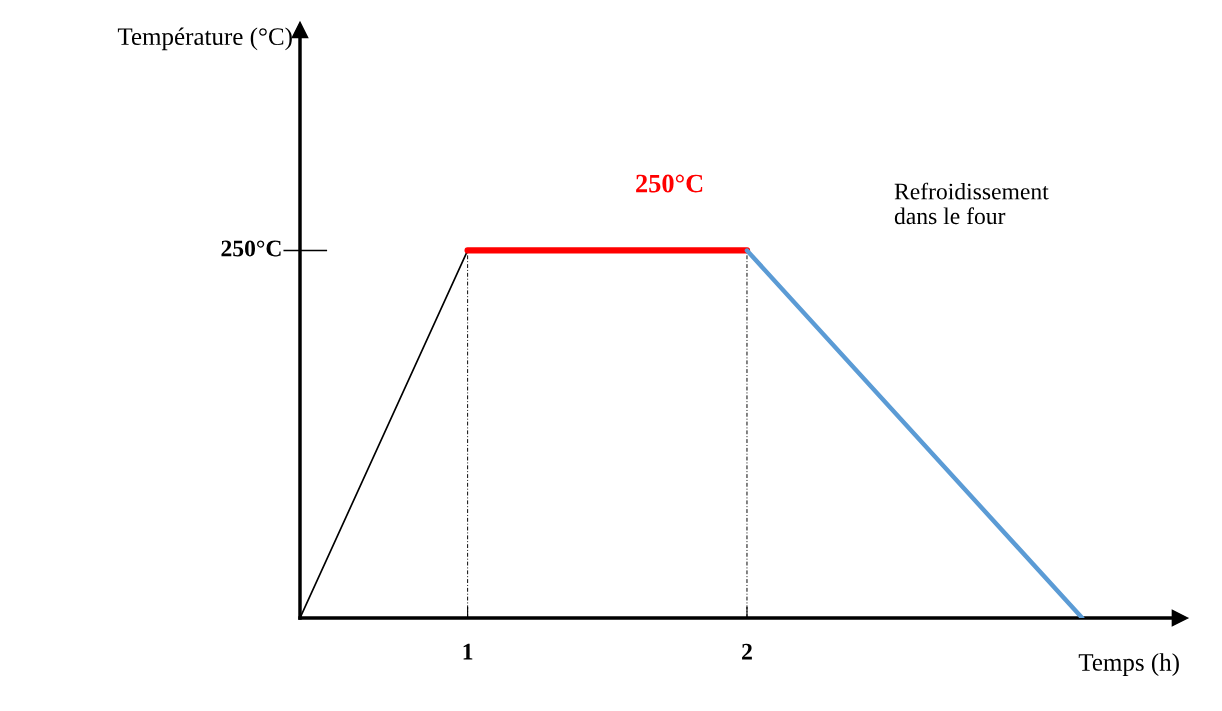 The image size is (1222, 711). What do you see at coordinates (1128, 664) in the screenshot?
I see `x-axis-title: Temps (h)` at bounding box center [1128, 664].